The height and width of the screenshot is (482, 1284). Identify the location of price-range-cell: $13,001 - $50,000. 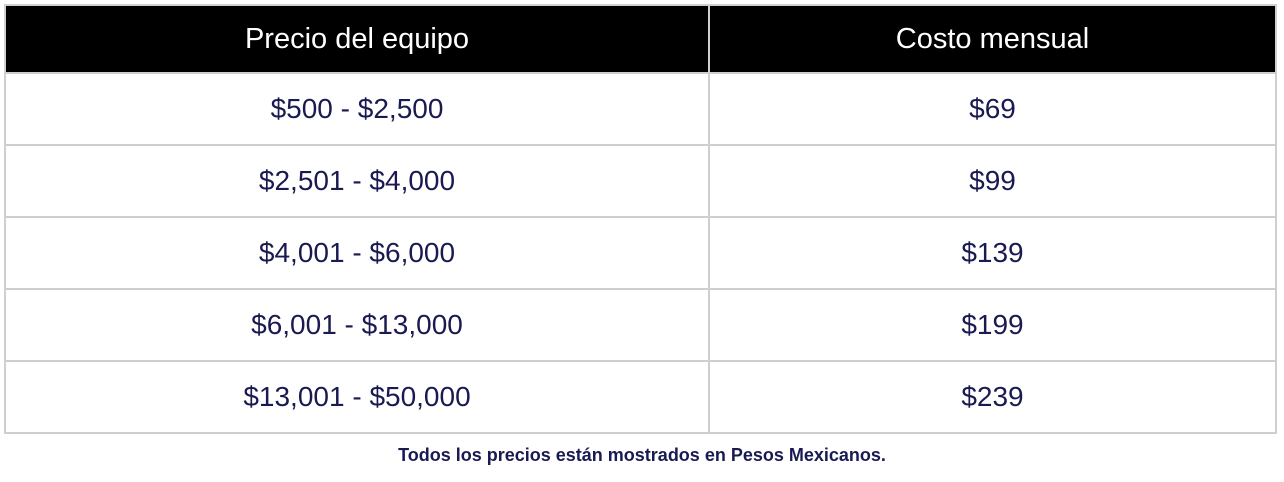
(357, 397).